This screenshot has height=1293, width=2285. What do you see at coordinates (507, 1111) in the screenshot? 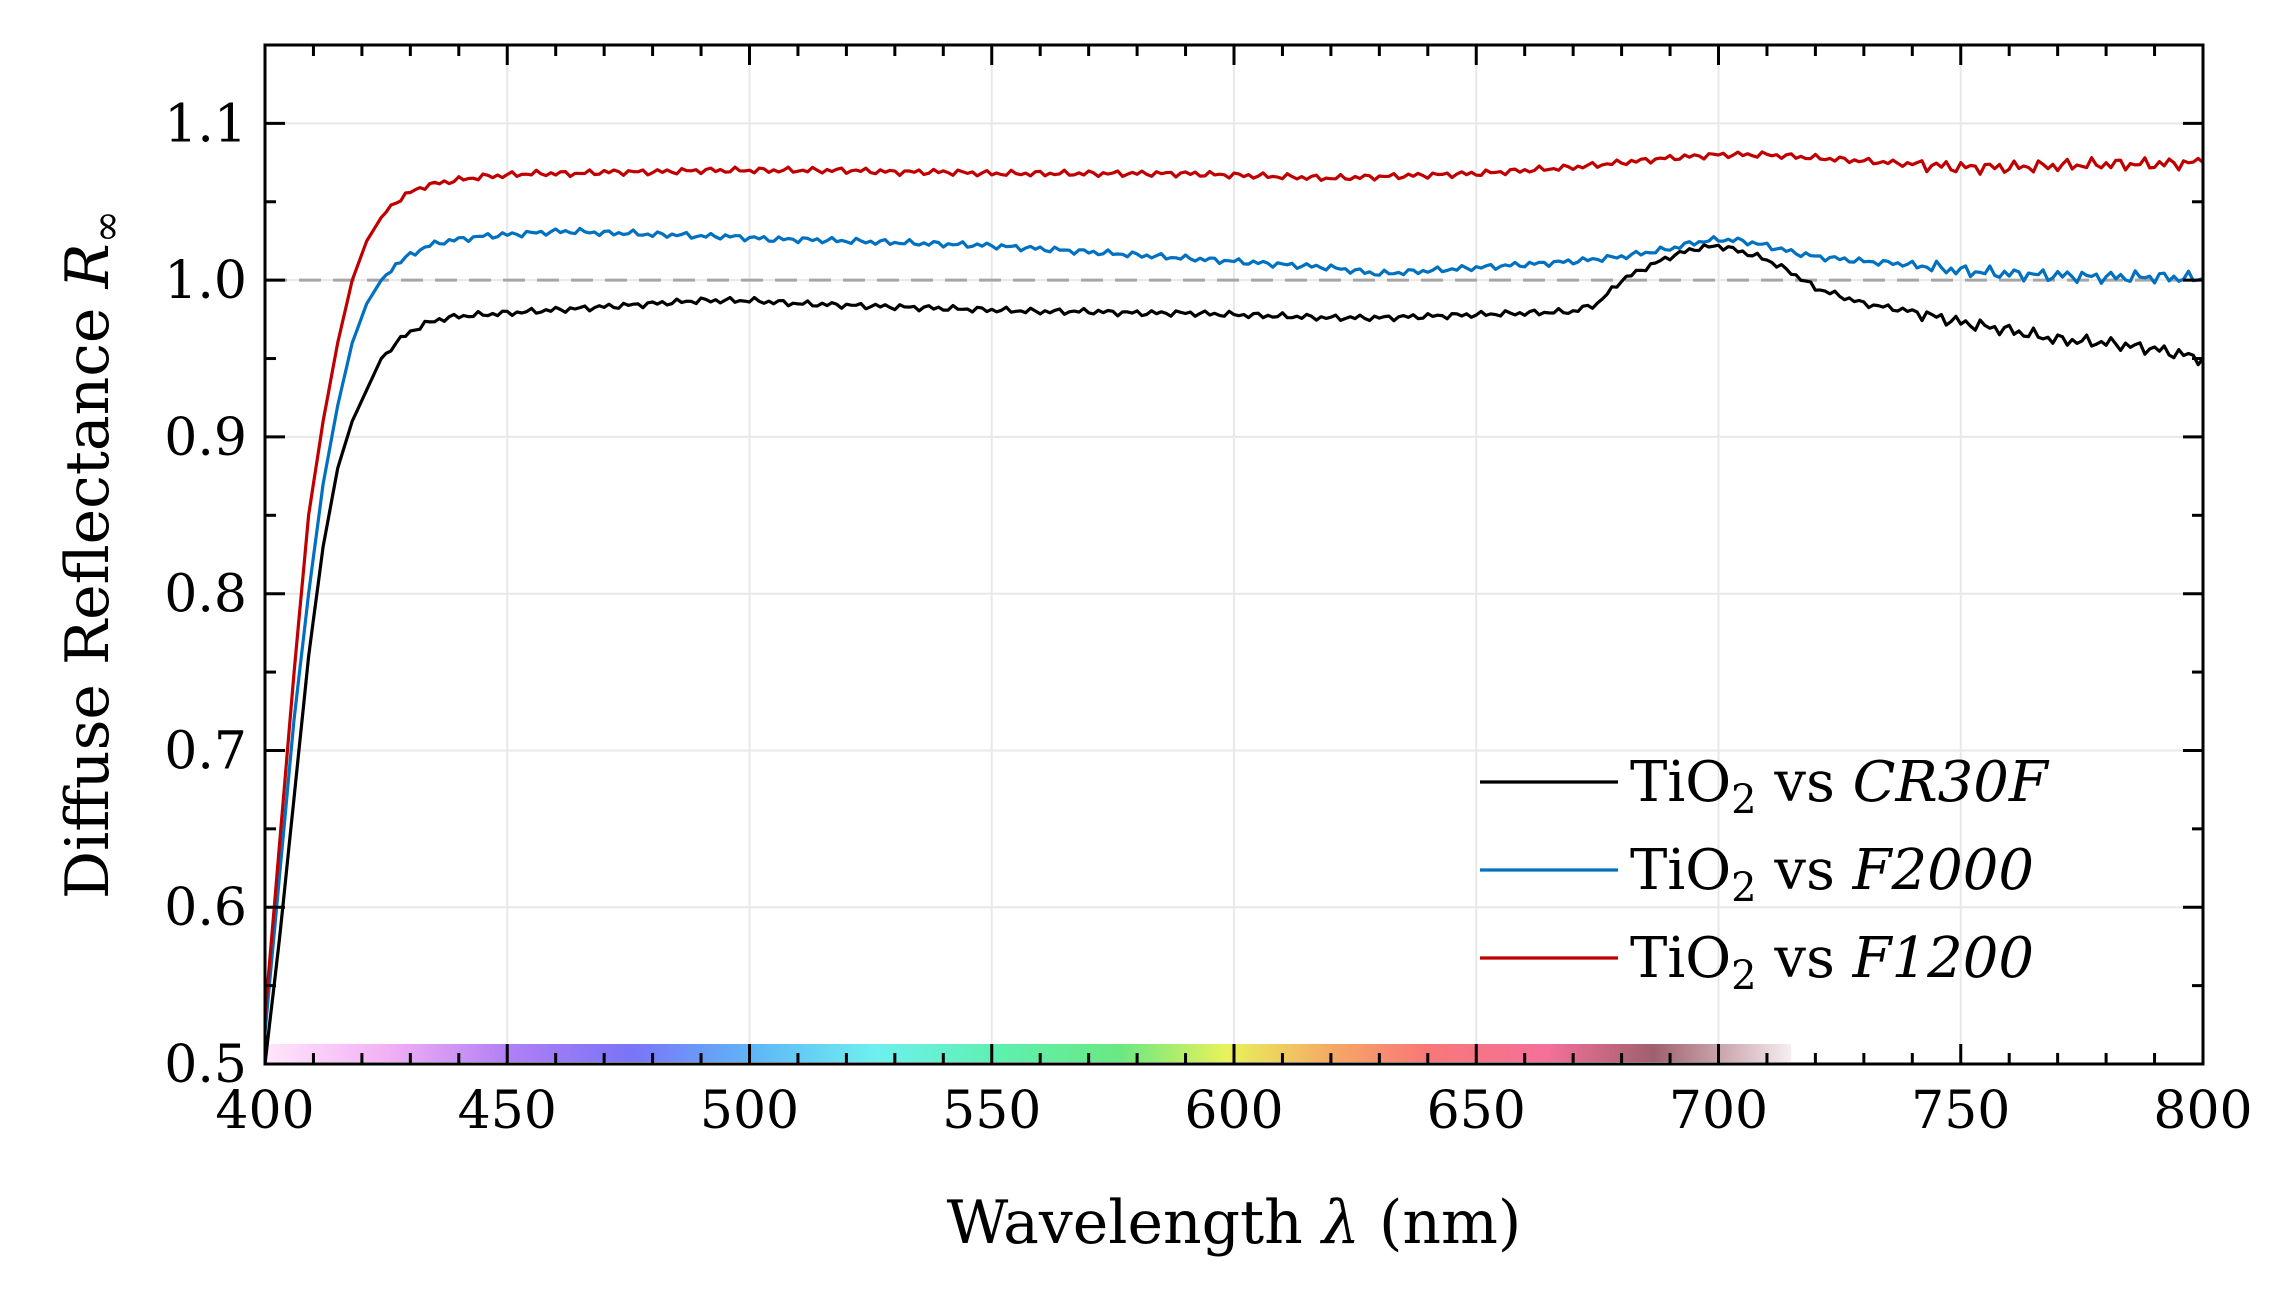
I see `x-tick-label-450: 450` at bounding box center [507, 1111].